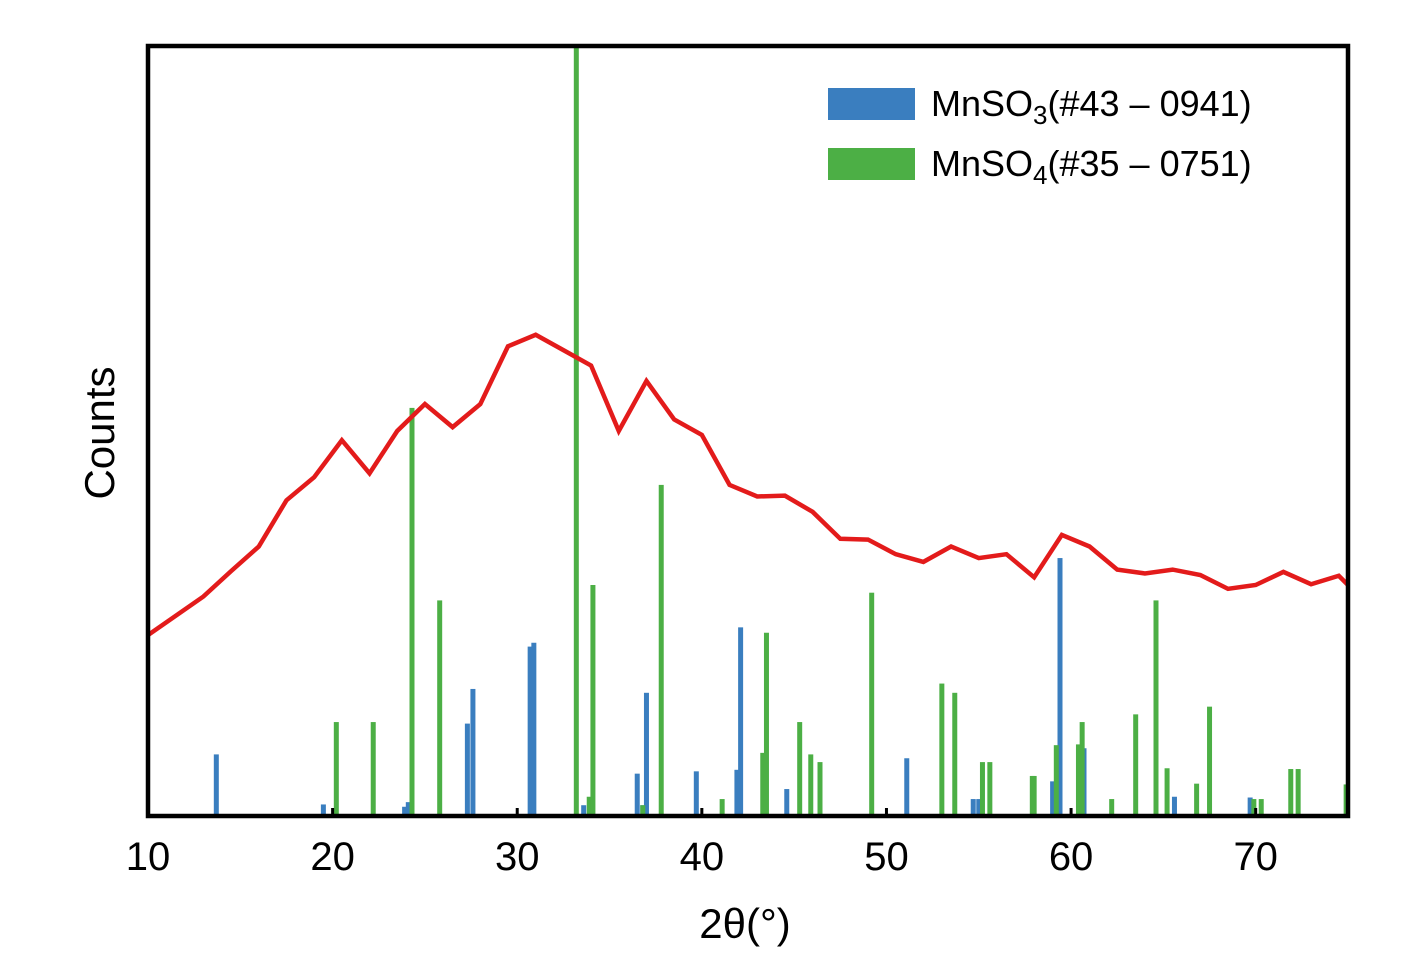 The height and width of the screenshot is (963, 1417). What do you see at coordinates (871, 104) in the screenshot?
I see `legend-swatch-mnso3` at bounding box center [871, 104].